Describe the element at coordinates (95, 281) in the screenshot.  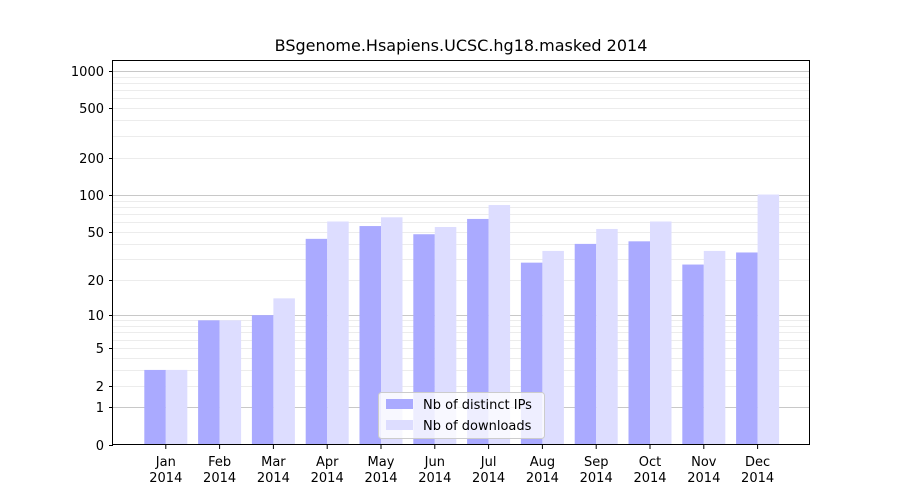
I see `y-tick-label: 20` at that location.